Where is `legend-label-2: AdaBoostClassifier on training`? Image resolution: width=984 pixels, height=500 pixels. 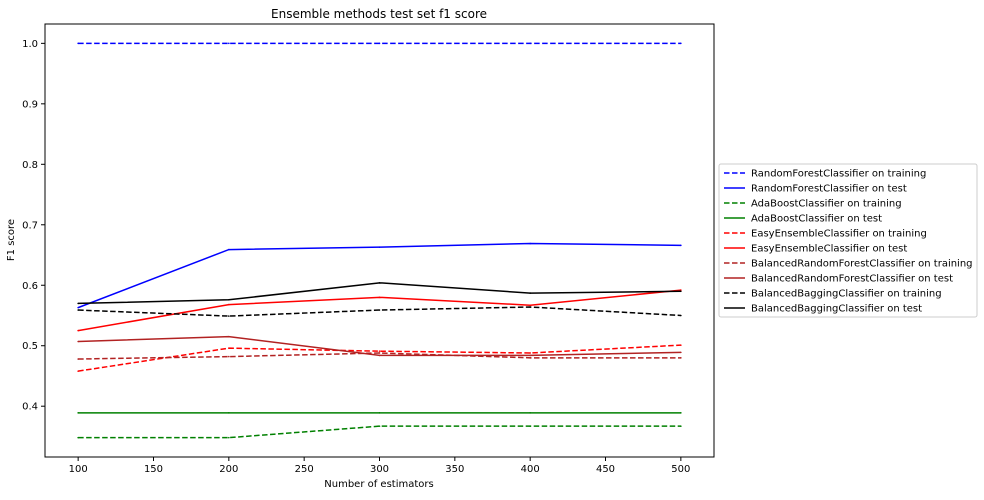
legend-label-2: AdaBoostClassifier on training is located at coordinates (826, 204).